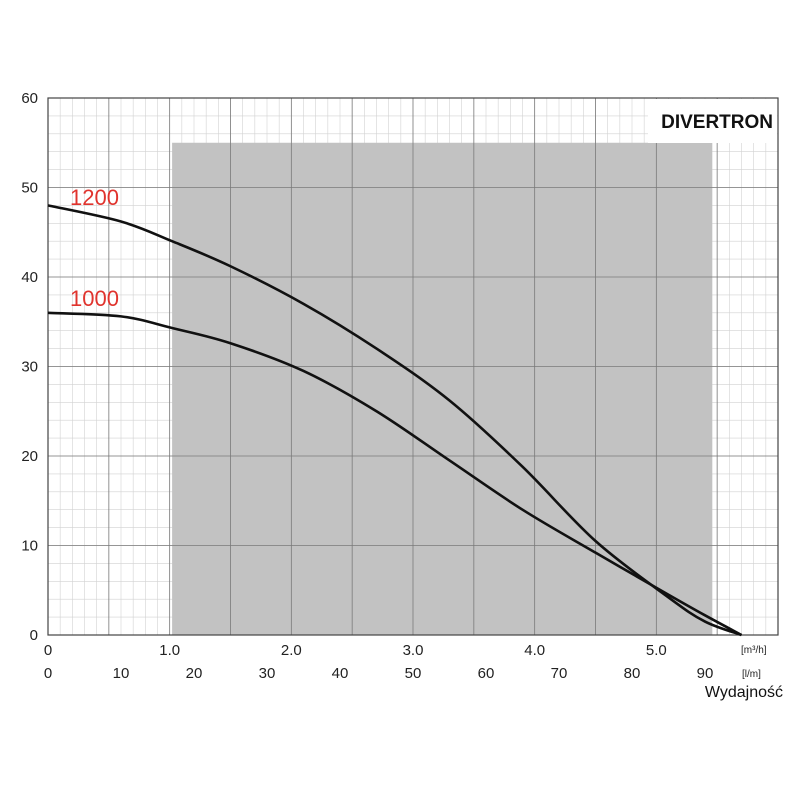 The image size is (800, 800). Describe the element at coordinates (48, 650) in the screenshot. I see `x-tick-label-m3h: 0` at that location.